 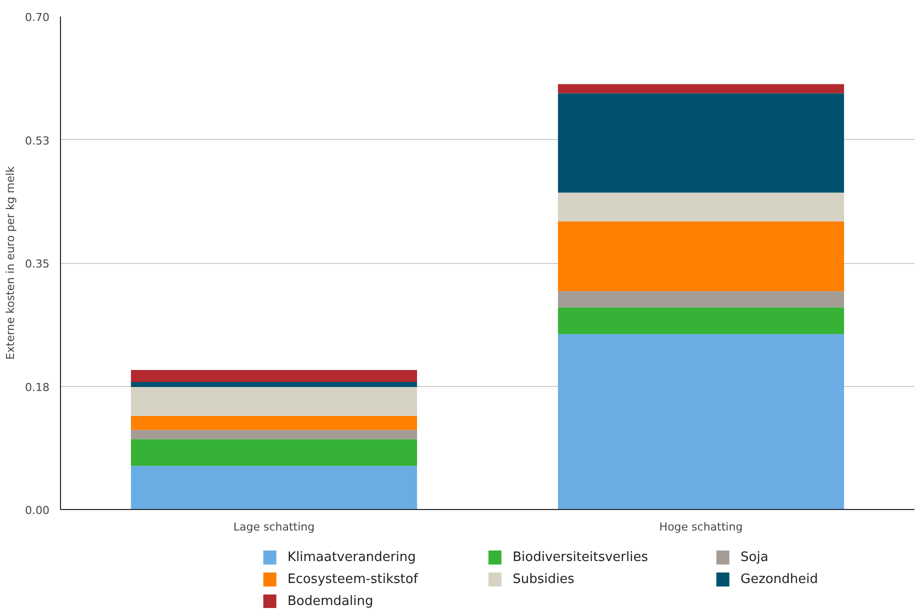 I want to click on y-tick-label: 0.53, so click(x=37, y=141).